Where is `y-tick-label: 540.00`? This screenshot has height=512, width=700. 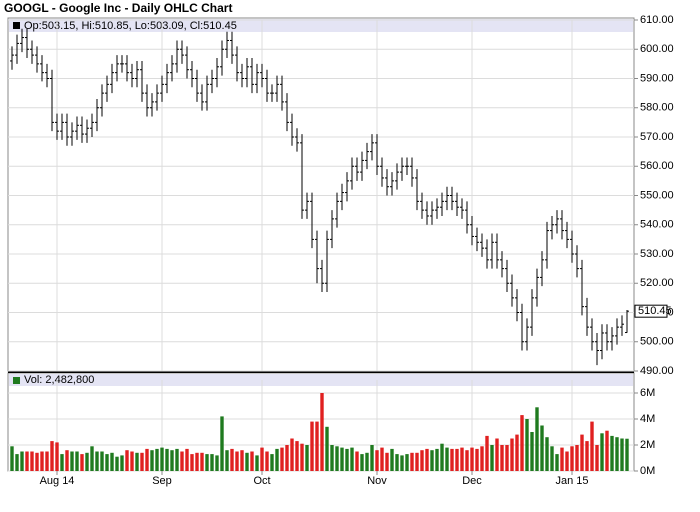
y-tick-label: 540.00 is located at coordinates (657, 225).